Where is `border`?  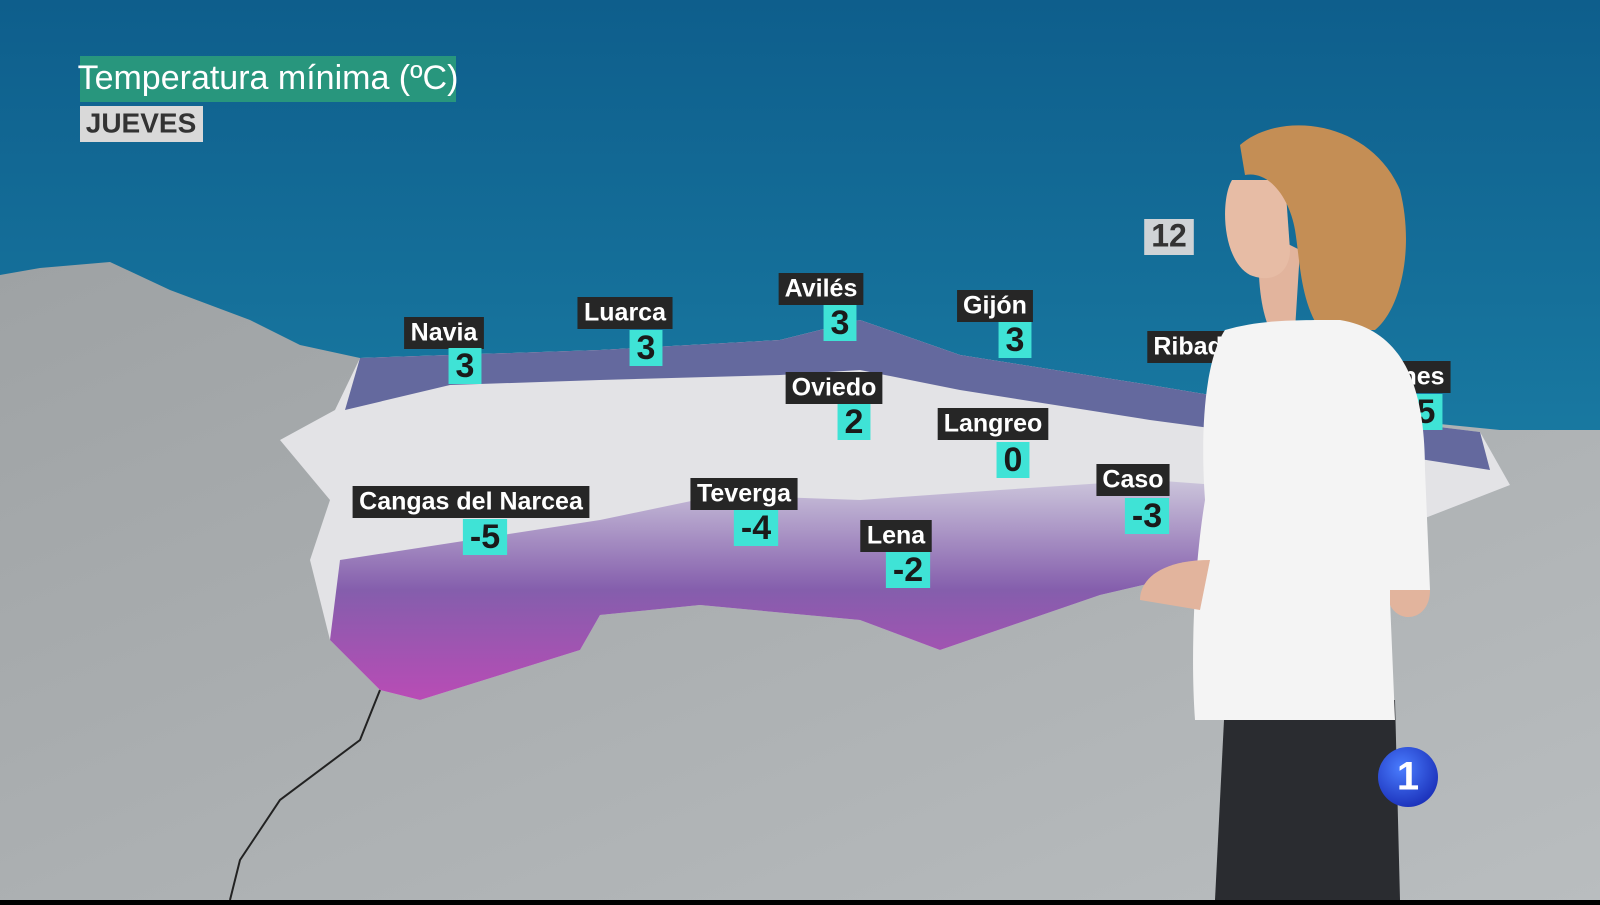 border is located at coordinates (305, 795).